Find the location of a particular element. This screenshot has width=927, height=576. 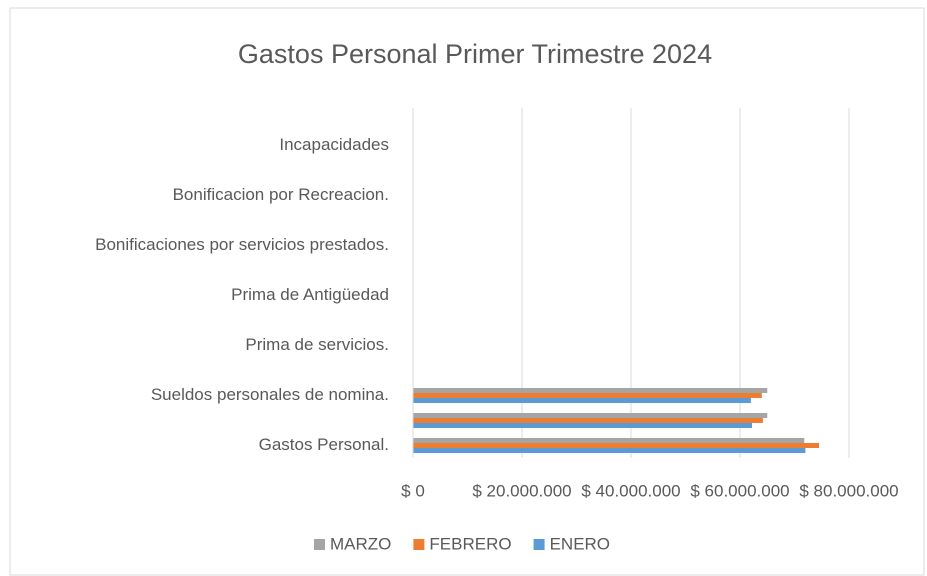

y-tick-label: Prima de Antigüedad is located at coordinates (310, 294).